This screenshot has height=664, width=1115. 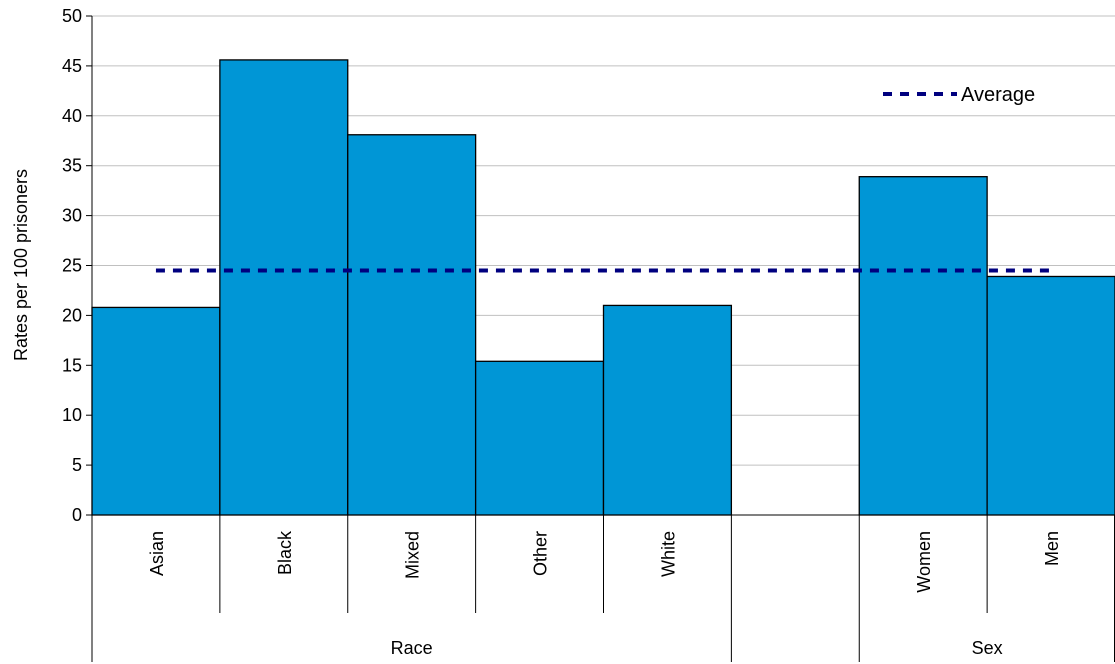 I want to click on y-tick-label: 10, so click(x=72, y=415).